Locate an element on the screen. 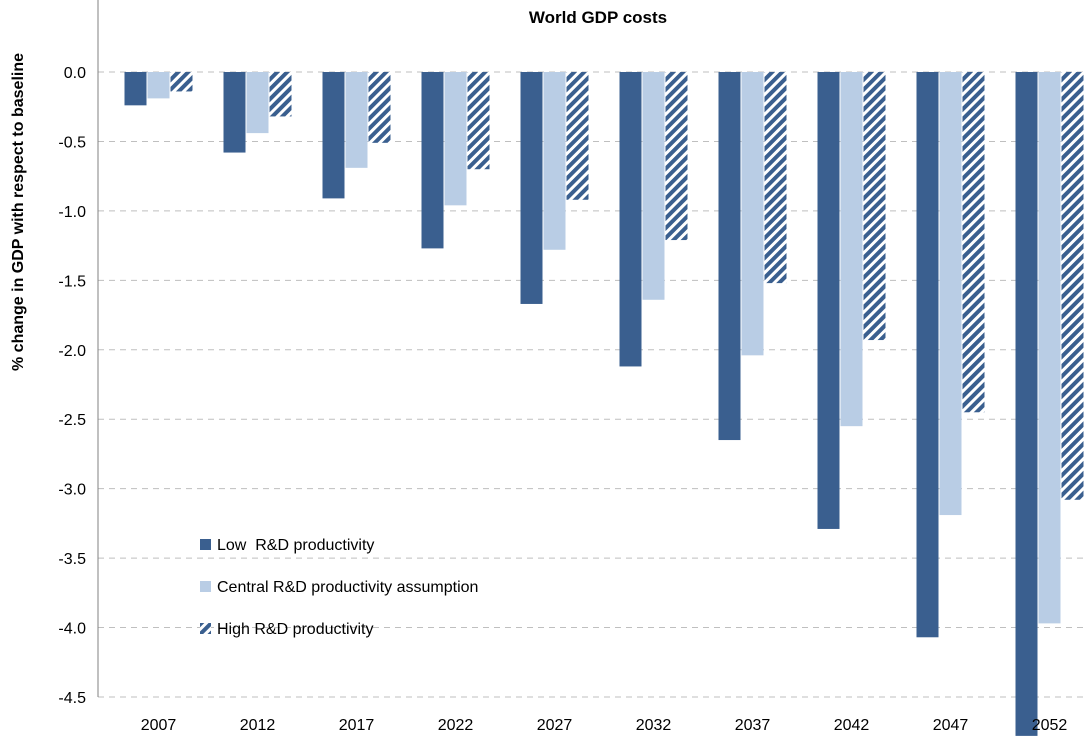 The height and width of the screenshot is (737, 1087). x-tick-label: 2052 is located at coordinates (1050, 725).